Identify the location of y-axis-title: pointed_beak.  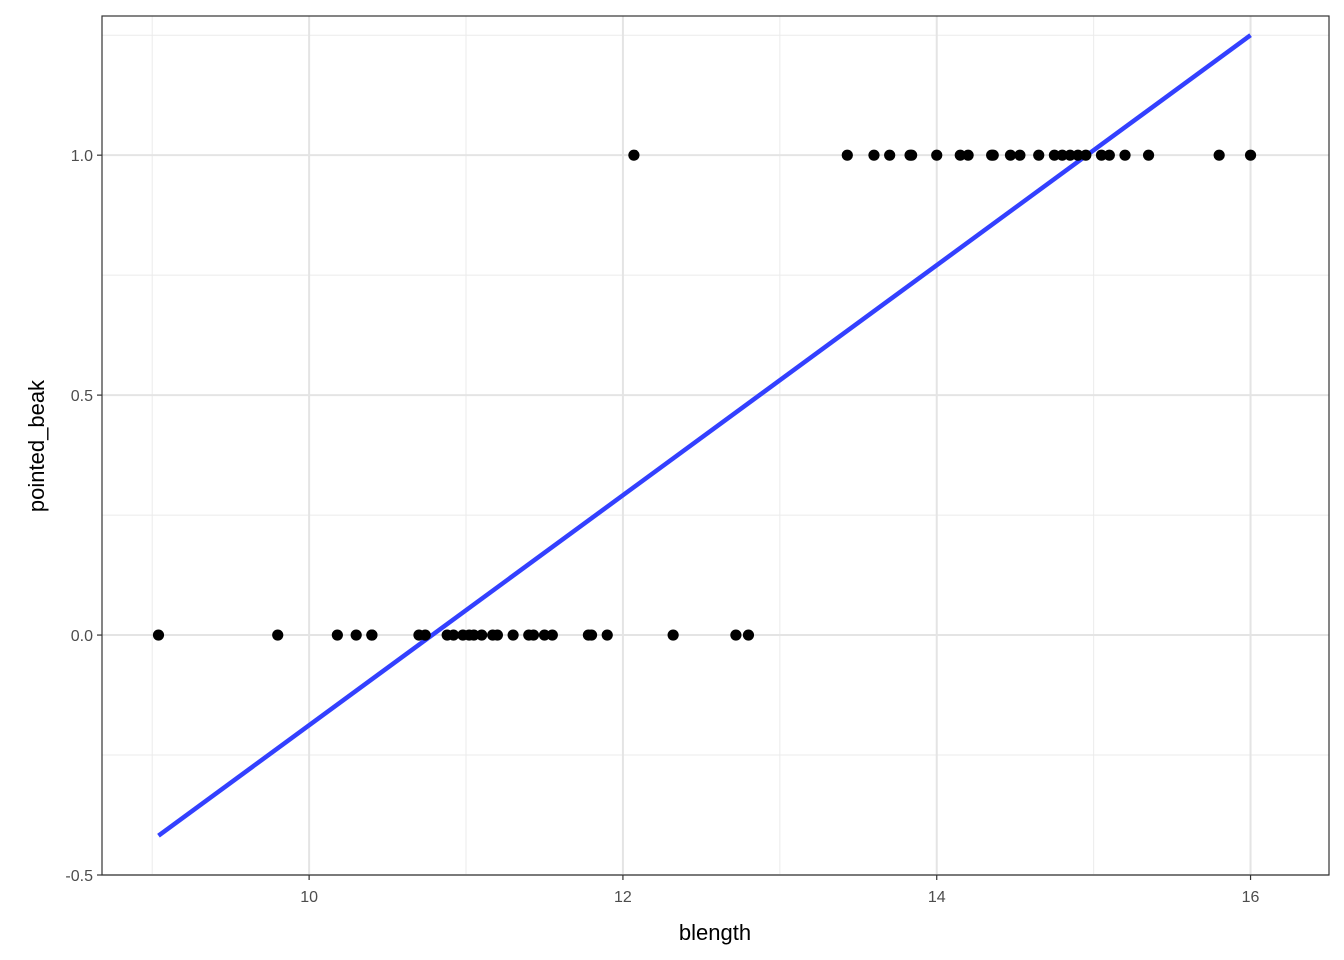
(36, 445).